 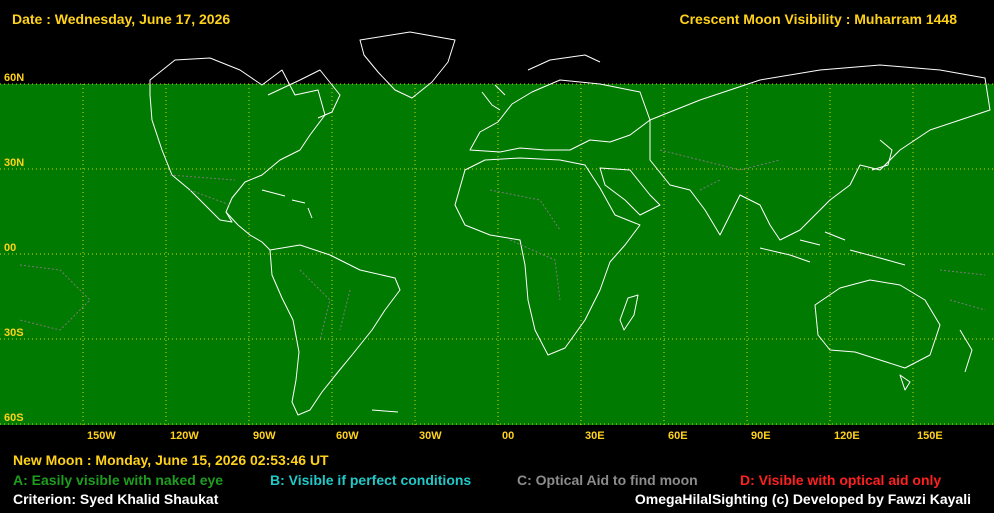 What do you see at coordinates (347, 436) in the screenshot?
I see `lon-label-60w: 60W` at bounding box center [347, 436].